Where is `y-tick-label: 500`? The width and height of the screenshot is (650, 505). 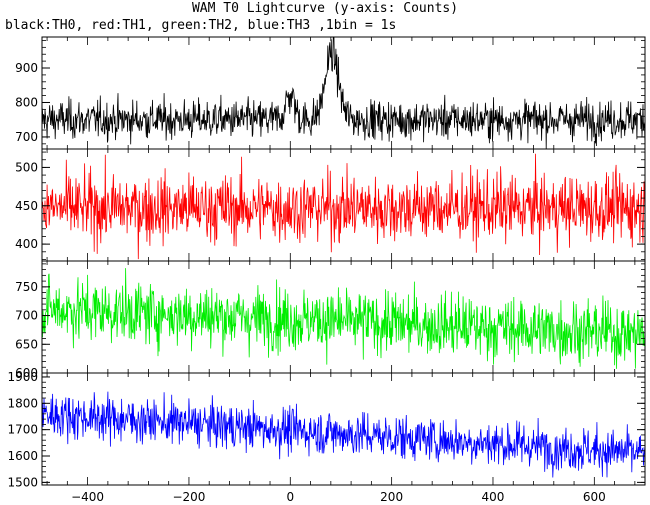
y-tick-label: 500 is located at coordinates (26, 167).